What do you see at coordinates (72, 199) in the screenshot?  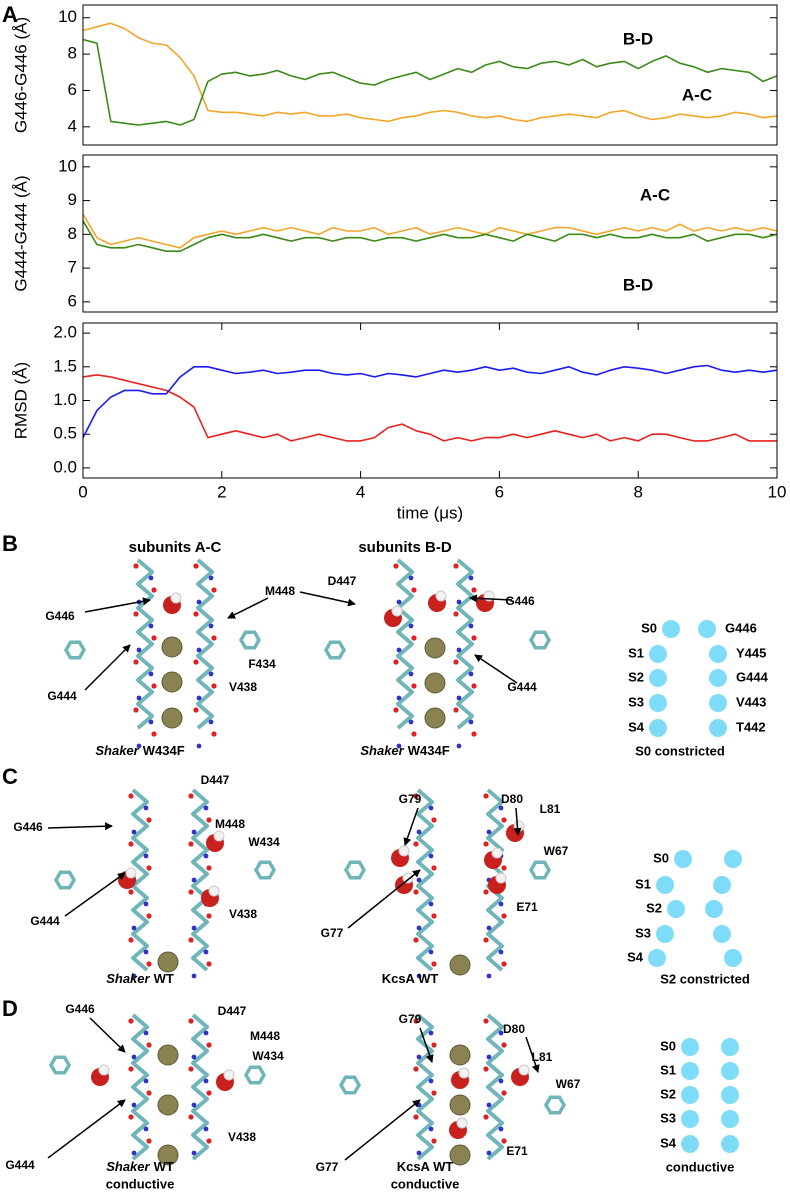 I see `y-tick-label: 9` at bounding box center [72, 199].